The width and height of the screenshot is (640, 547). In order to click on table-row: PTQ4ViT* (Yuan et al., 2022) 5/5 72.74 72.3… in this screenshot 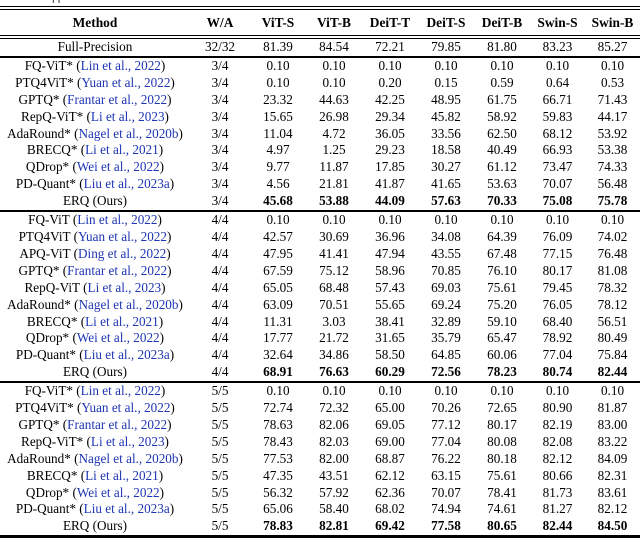, I will do `click(320, 408)`.